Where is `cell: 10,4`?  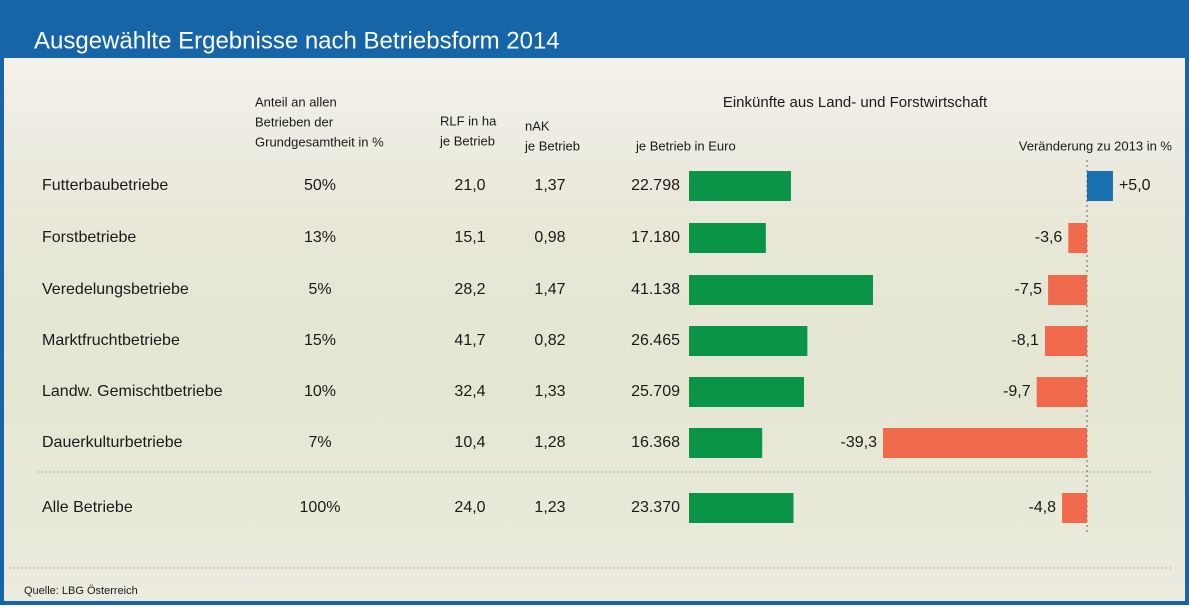 cell: 10,4 is located at coordinates (469, 442).